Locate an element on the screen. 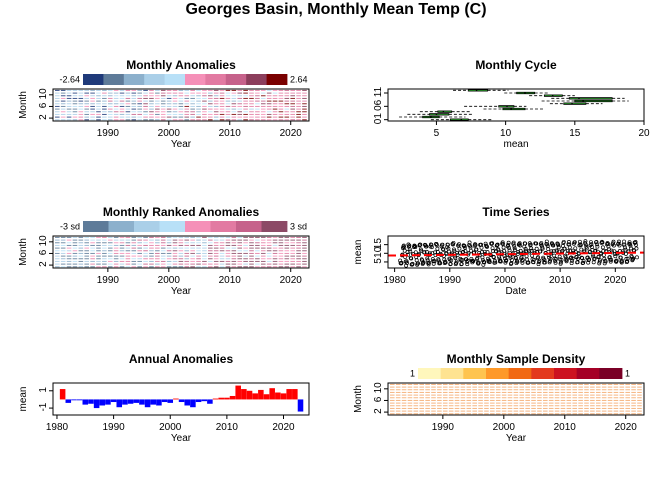 Image resolution: width=672 pixels, height=480 pixels. monthly-anomalies-legend-max-label: 2.64 is located at coordinates (299, 80).